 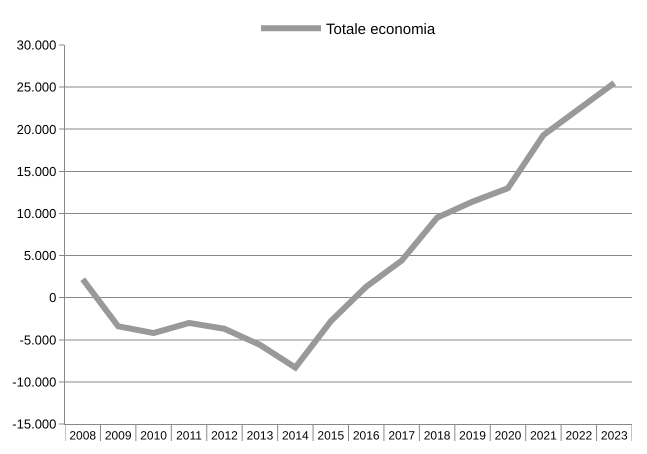 What do you see at coordinates (579, 435) in the screenshot?
I see `x-tick-label: 2022` at bounding box center [579, 435].